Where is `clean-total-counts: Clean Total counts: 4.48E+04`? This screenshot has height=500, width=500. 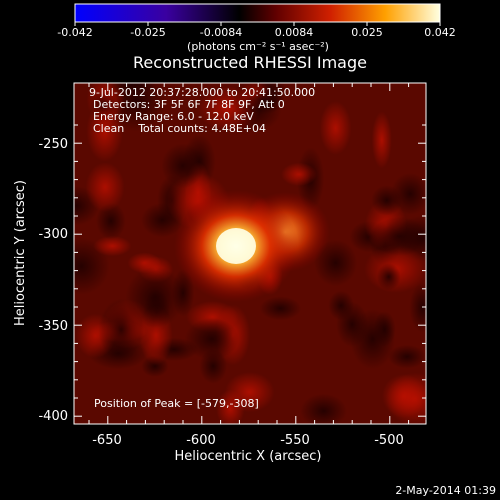 clean-total-counts: Clean Total counts: 4.48E+04 is located at coordinates (179, 128).